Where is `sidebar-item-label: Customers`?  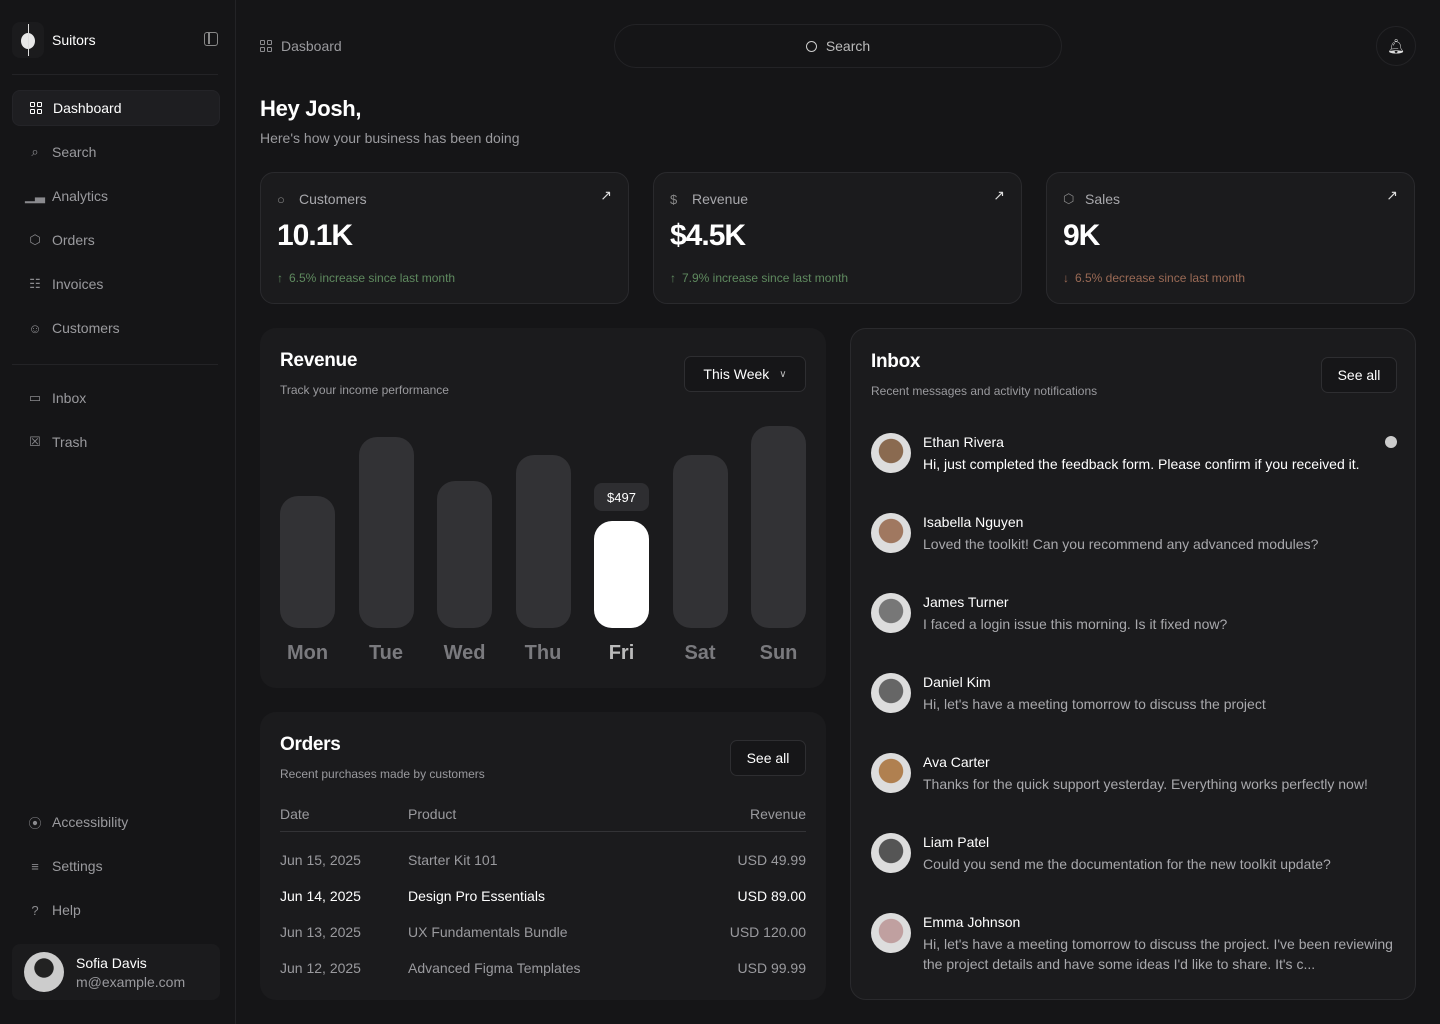 sidebar-item-label: Customers is located at coordinates (86, 328).